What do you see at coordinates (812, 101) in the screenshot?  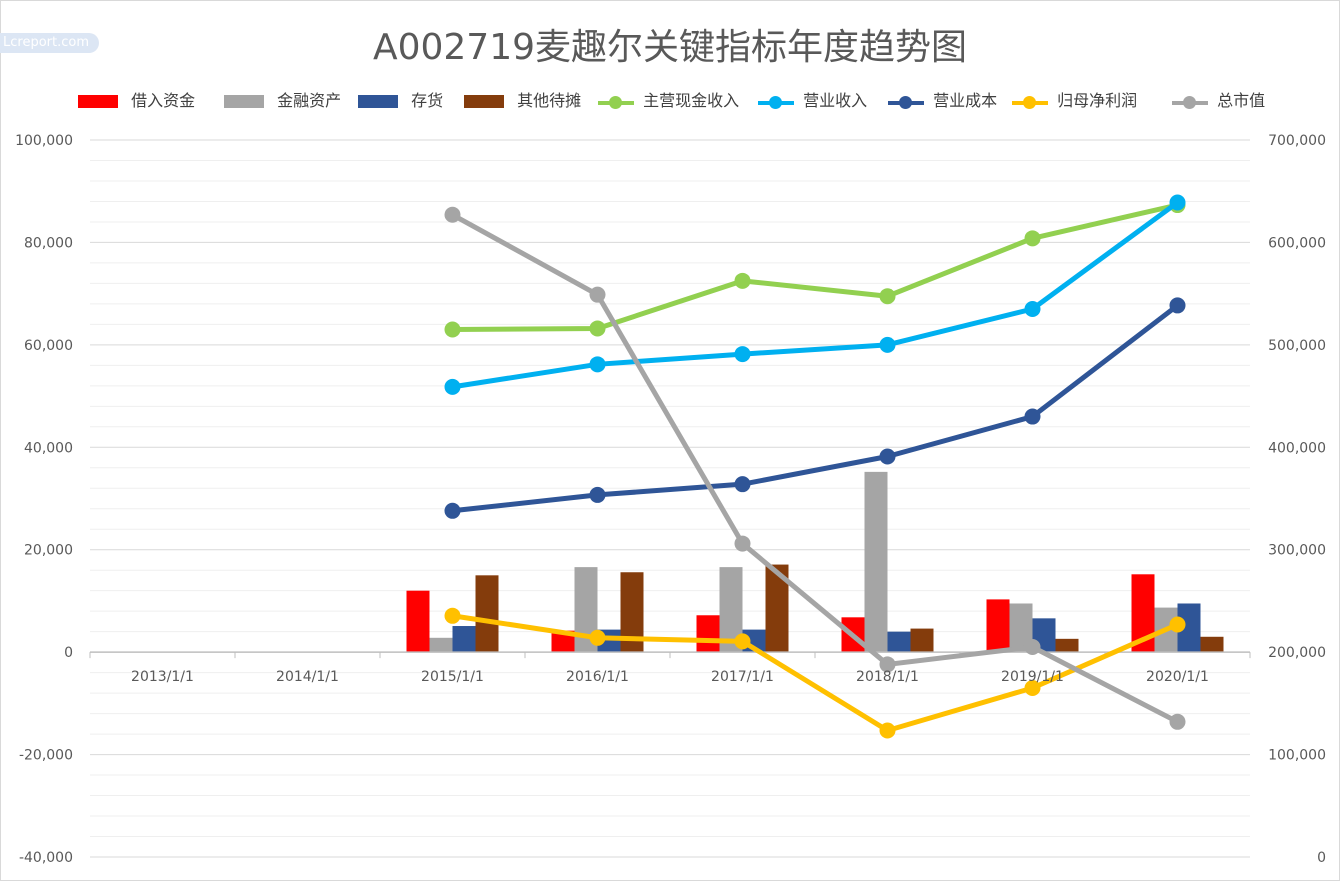 I see `legend-item-revenue: 营业收入` at bounding box center [812, 101].